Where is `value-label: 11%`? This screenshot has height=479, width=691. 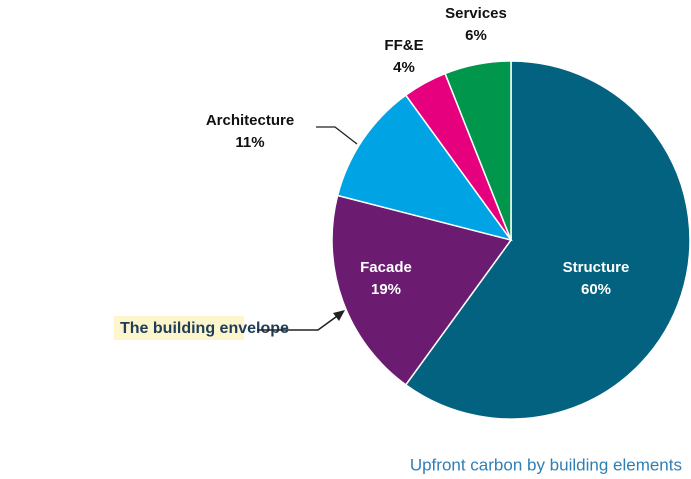 value-label: 11% is located at coordinates (249, 142).